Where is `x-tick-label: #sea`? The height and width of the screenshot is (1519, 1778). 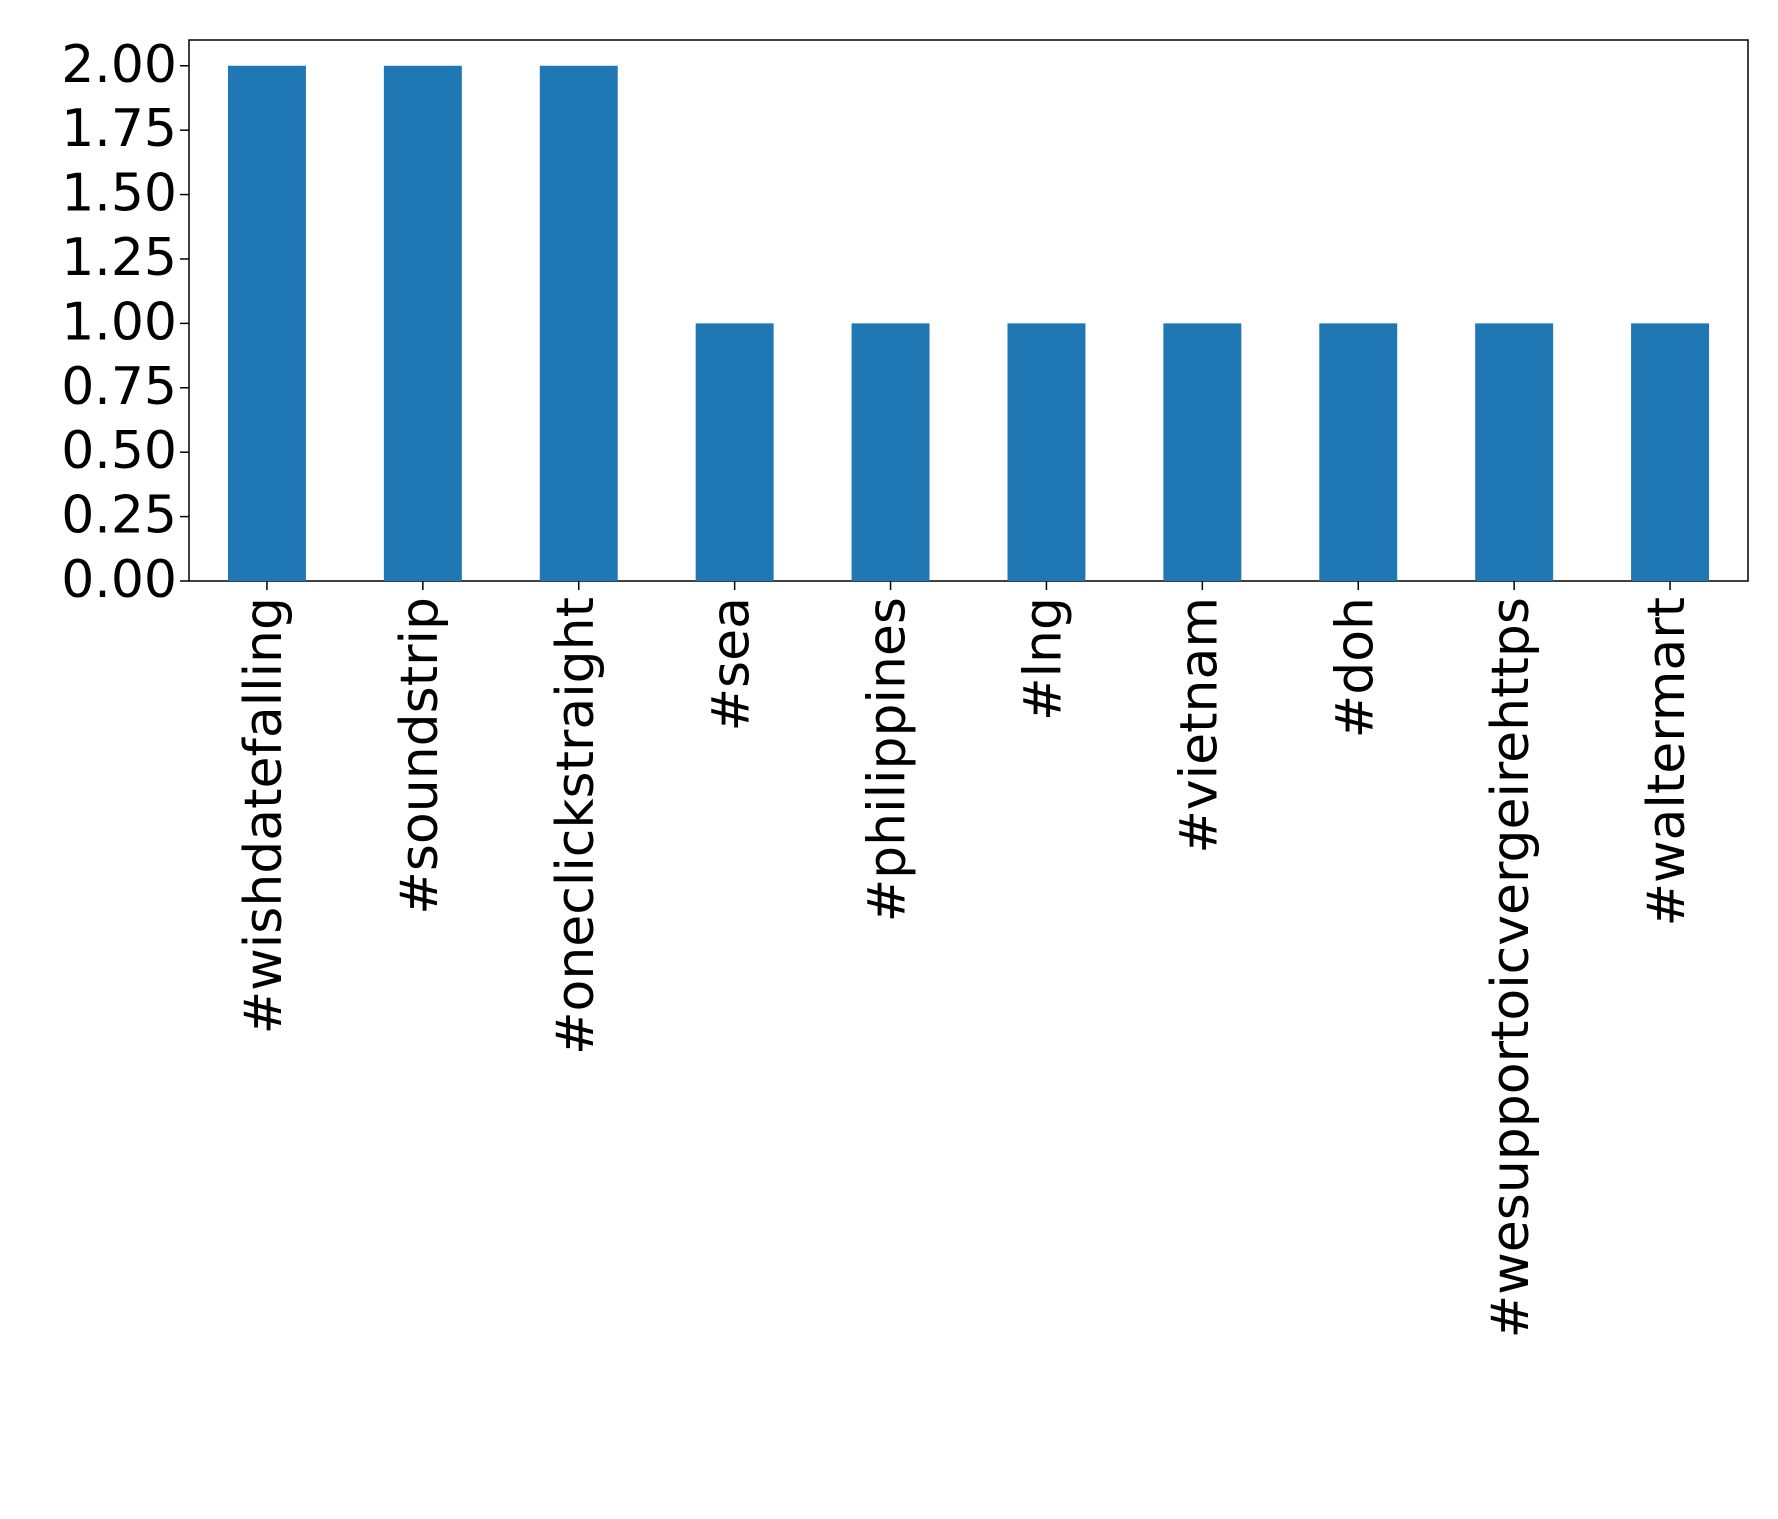 x-tick-label: #sea is located at coordinates (732, 664).